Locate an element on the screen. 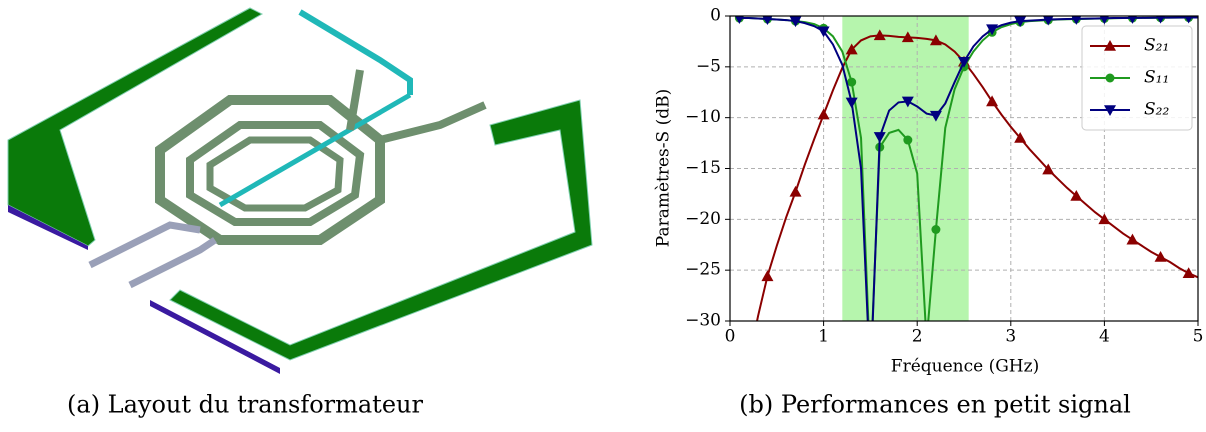  caption: (a) Layout du transformateur is located at coordinates (245, 405).